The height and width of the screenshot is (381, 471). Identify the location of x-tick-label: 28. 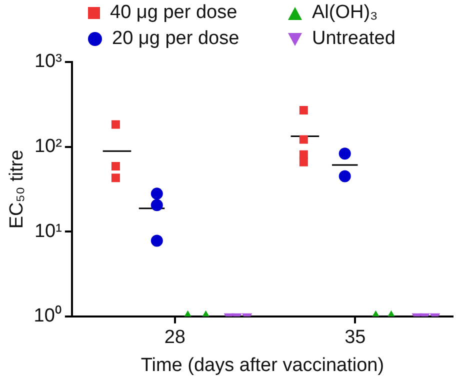
(175, 337).